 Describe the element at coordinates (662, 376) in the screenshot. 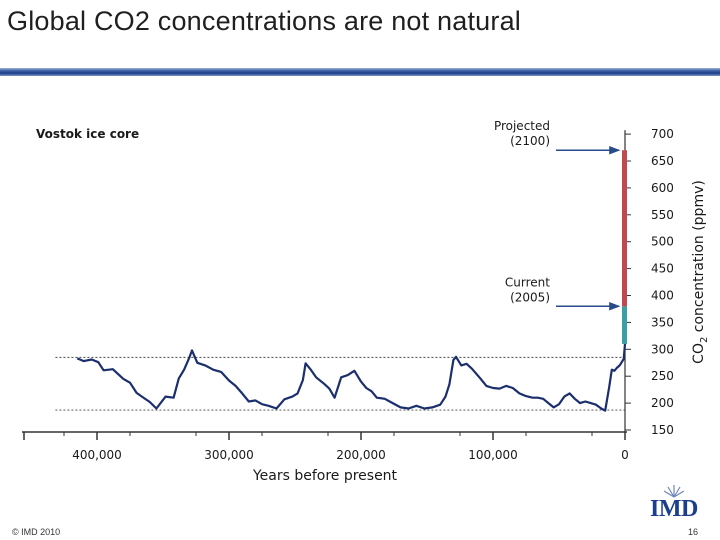

I see `y-tick-label: 250` at that location.